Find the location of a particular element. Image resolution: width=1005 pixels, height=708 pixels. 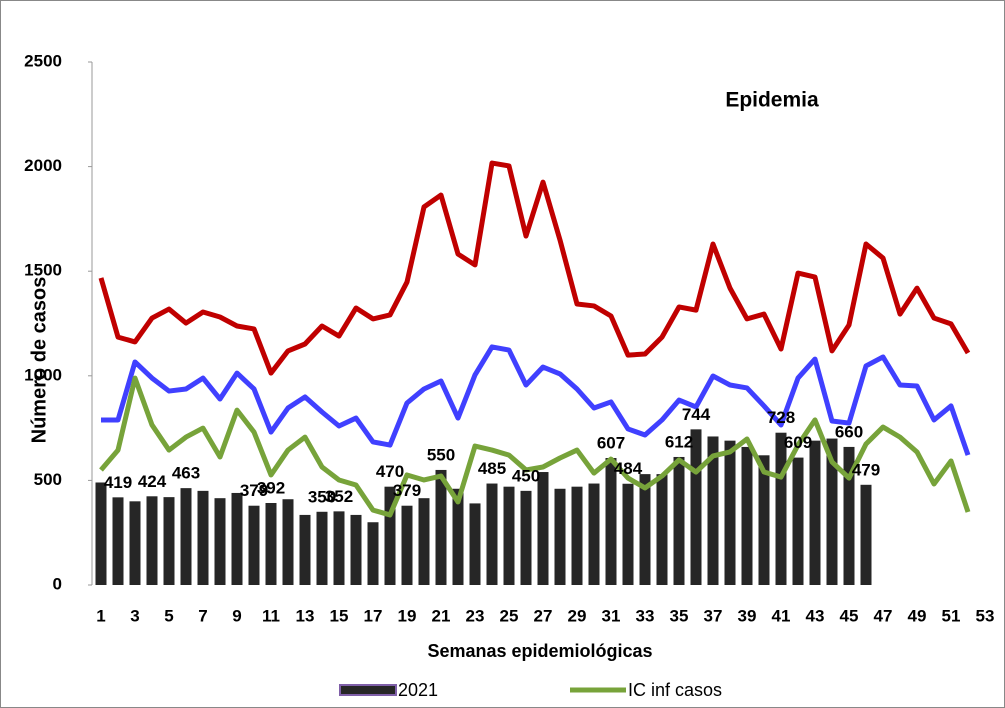

data-label: 392 is located at coordinates (271, 487).